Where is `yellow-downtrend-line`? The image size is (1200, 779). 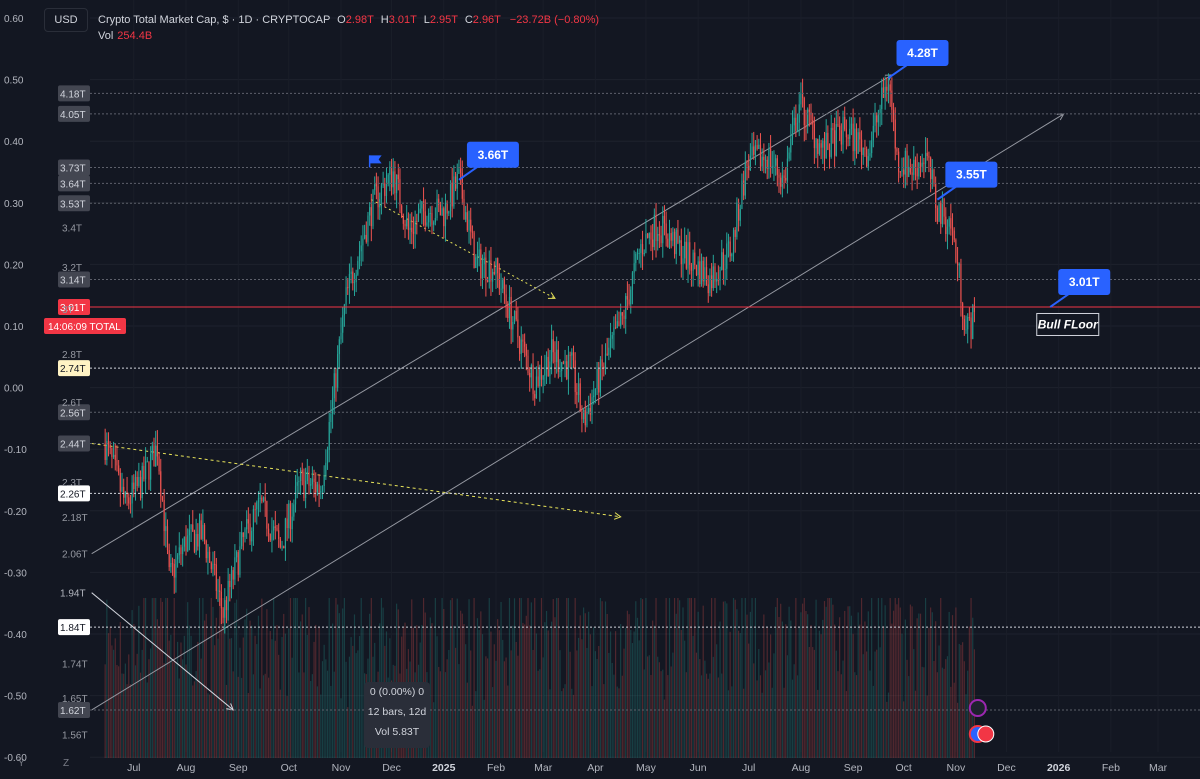
yellow-downtrend-line is located at coordinates (356, 480).